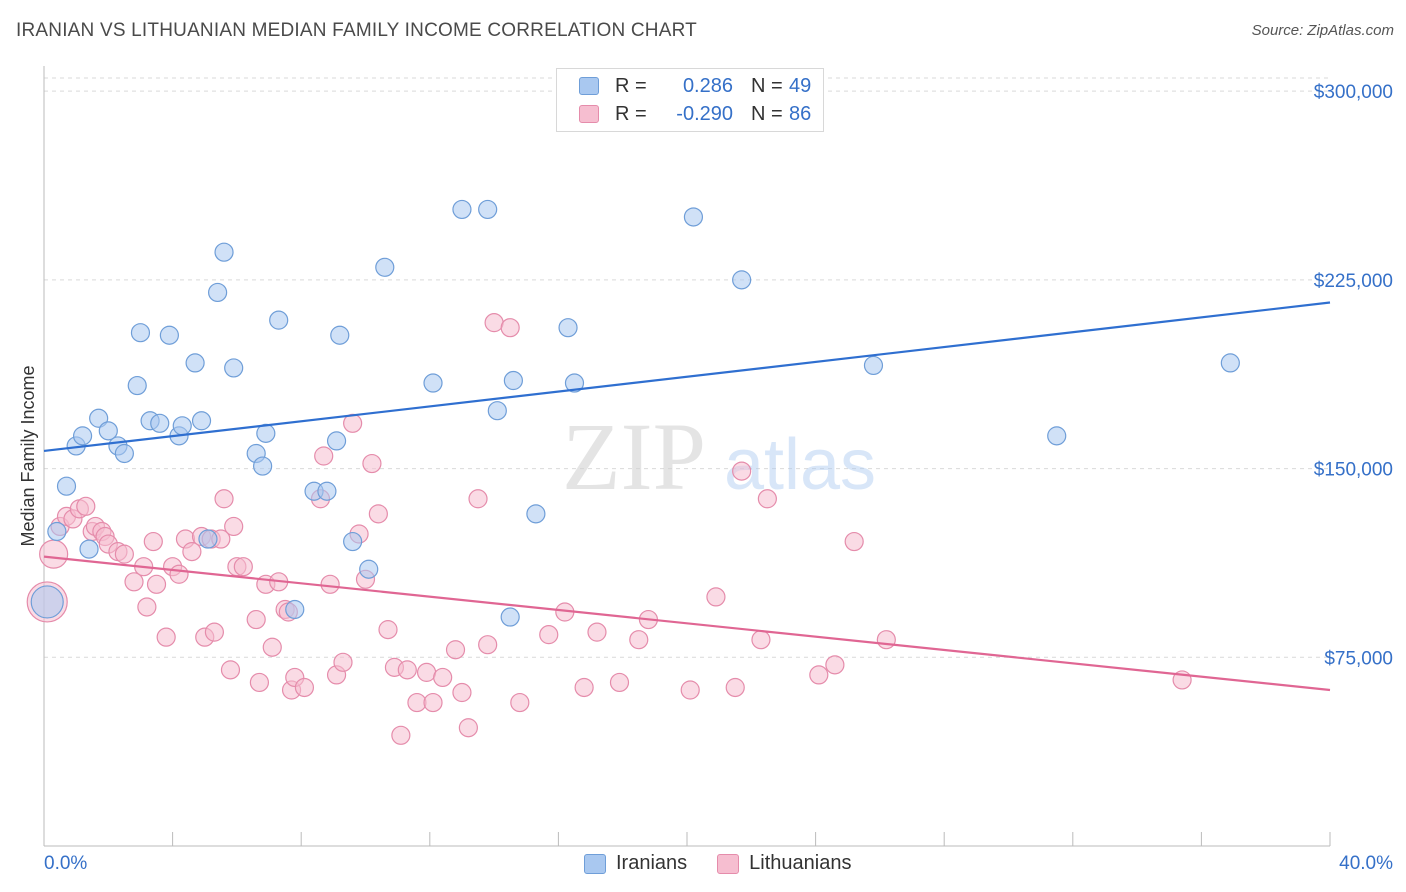 The image size is (1406, 892). What do you see at coordinates (634, 456) in the screenshot?
I see `watermark-zip: ZIP` at bounding box center [634, 456].